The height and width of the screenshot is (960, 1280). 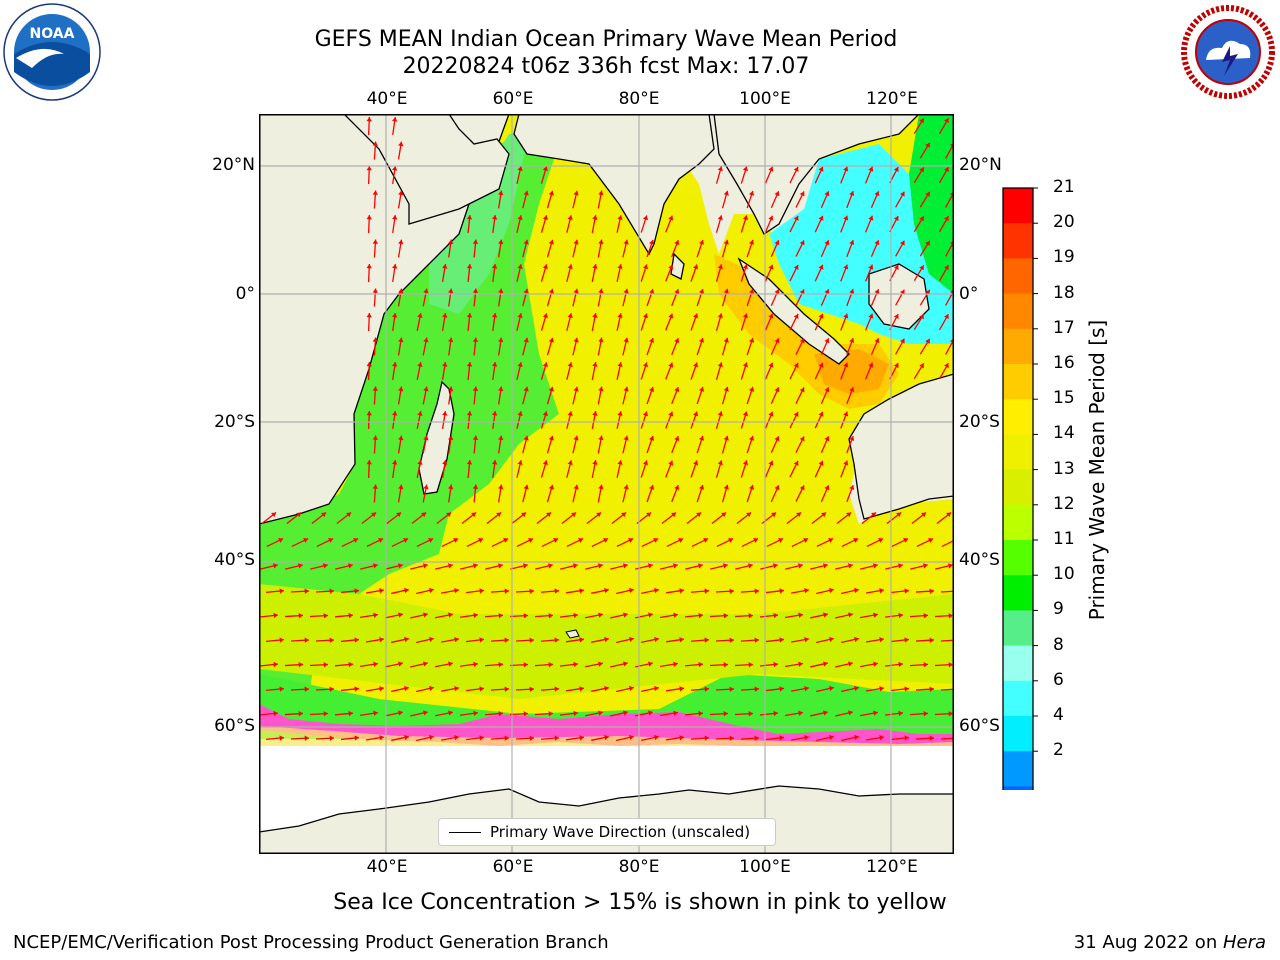 I want to click on kerguelen, so click(x=572, y=634).